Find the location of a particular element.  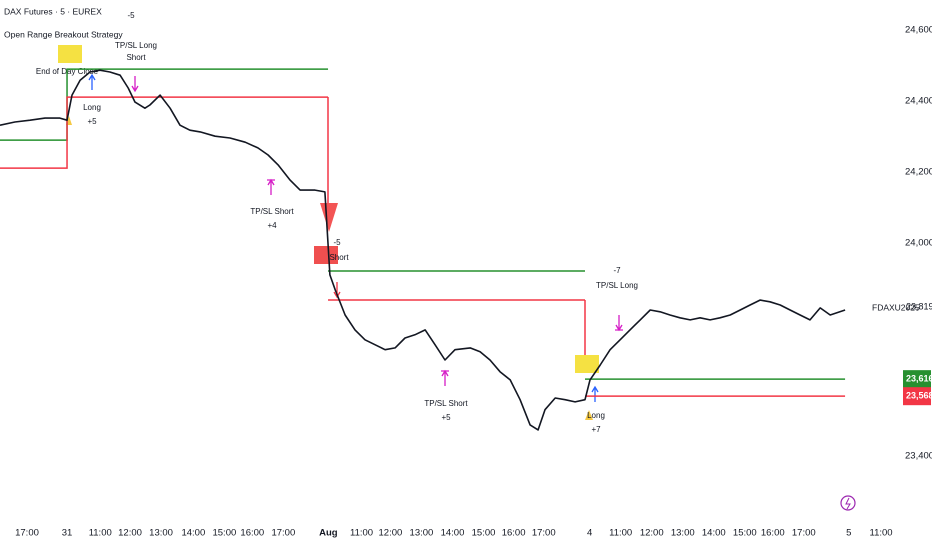

x-tick-label: 31 is located at coordinates (67, 533).